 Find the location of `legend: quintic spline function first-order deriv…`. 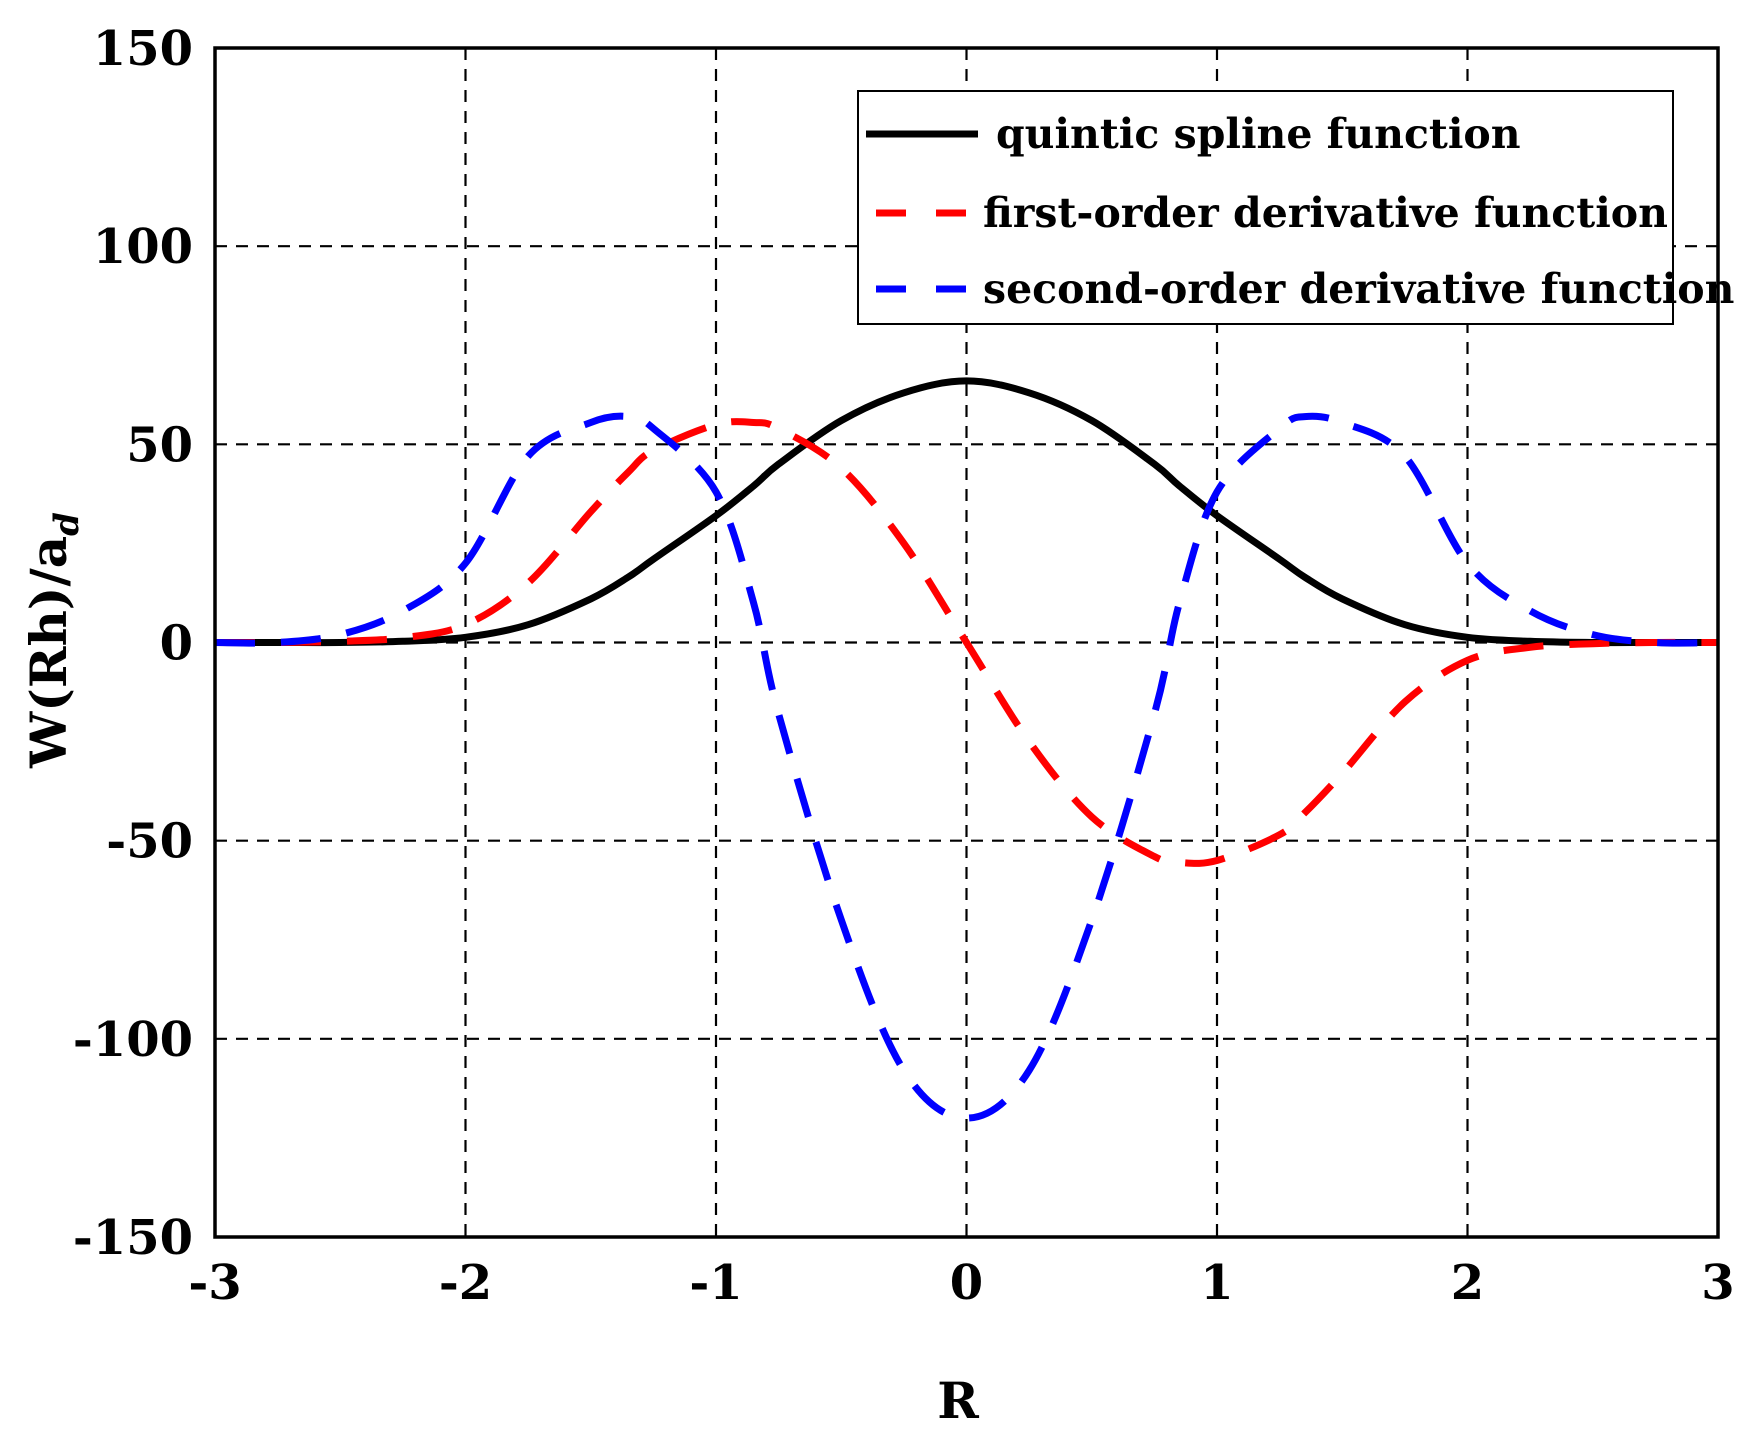

legend: quintic spline function first-order deriv… is located at coordinates (1295, 207).